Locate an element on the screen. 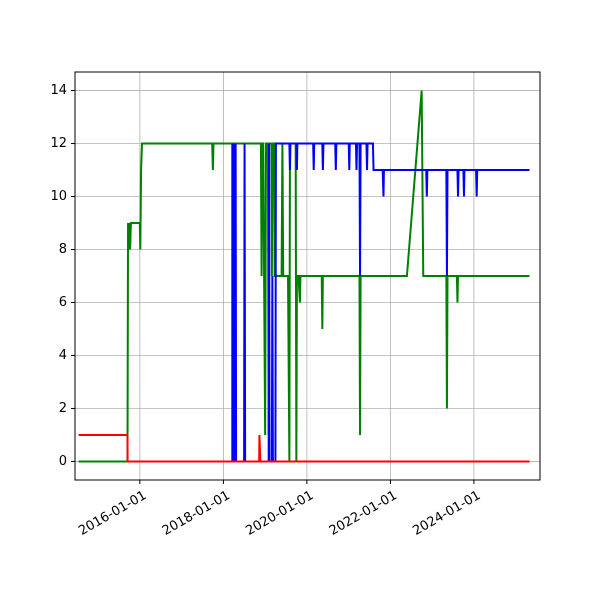 This screenshot has width=600, height=605. y-tick-label: 8 is located at coordinates (63, 249).